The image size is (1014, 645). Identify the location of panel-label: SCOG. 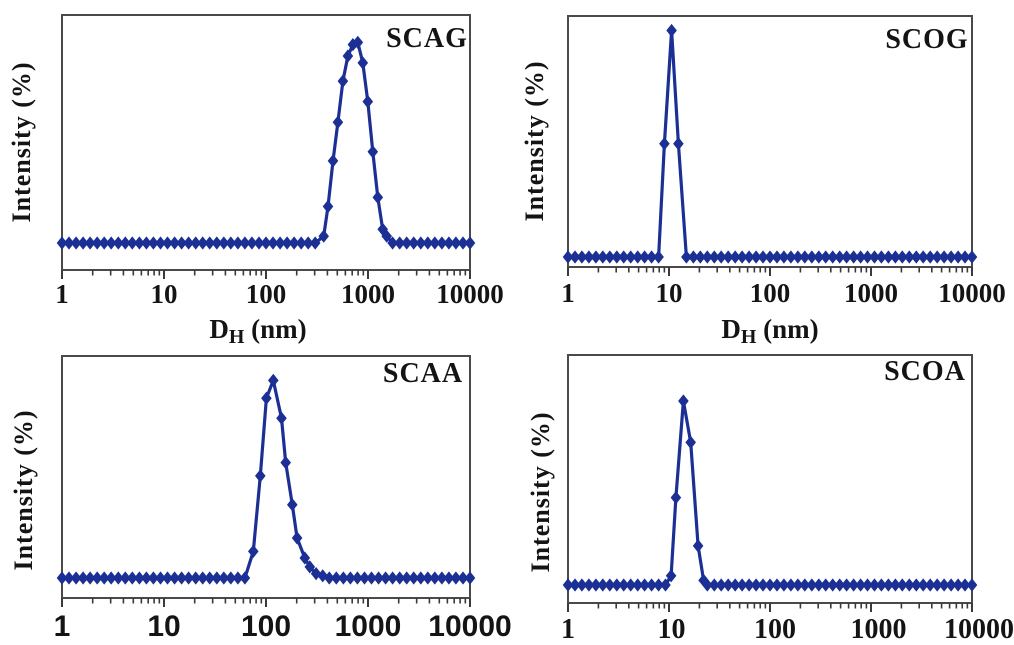
(926, 39).